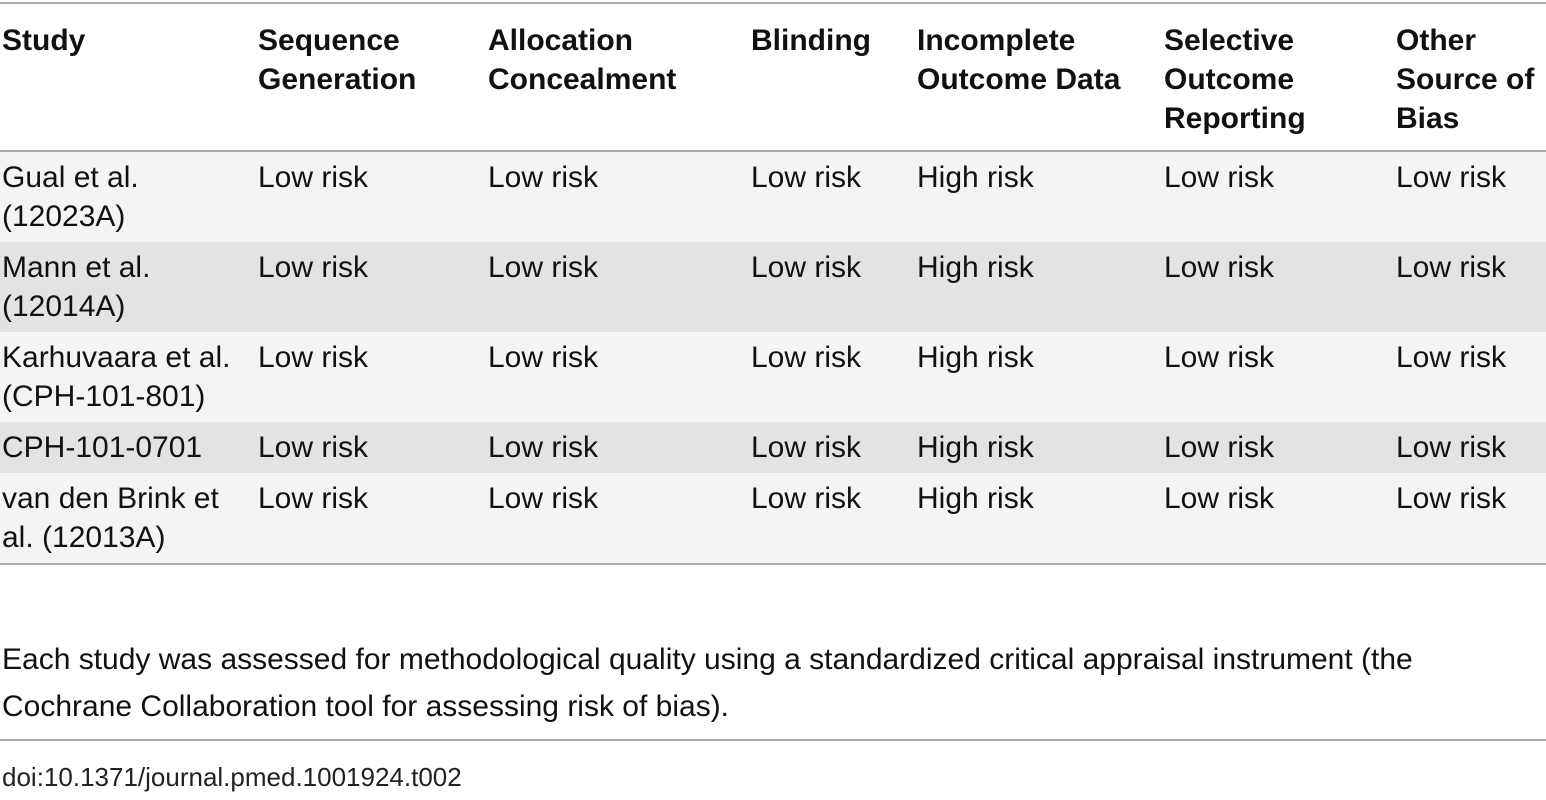 The height and width of the screenshot is (800, 1546). I want to click on header-selective-outcome-reporting: Selective Outcome Reporting, so click(1235, 79).